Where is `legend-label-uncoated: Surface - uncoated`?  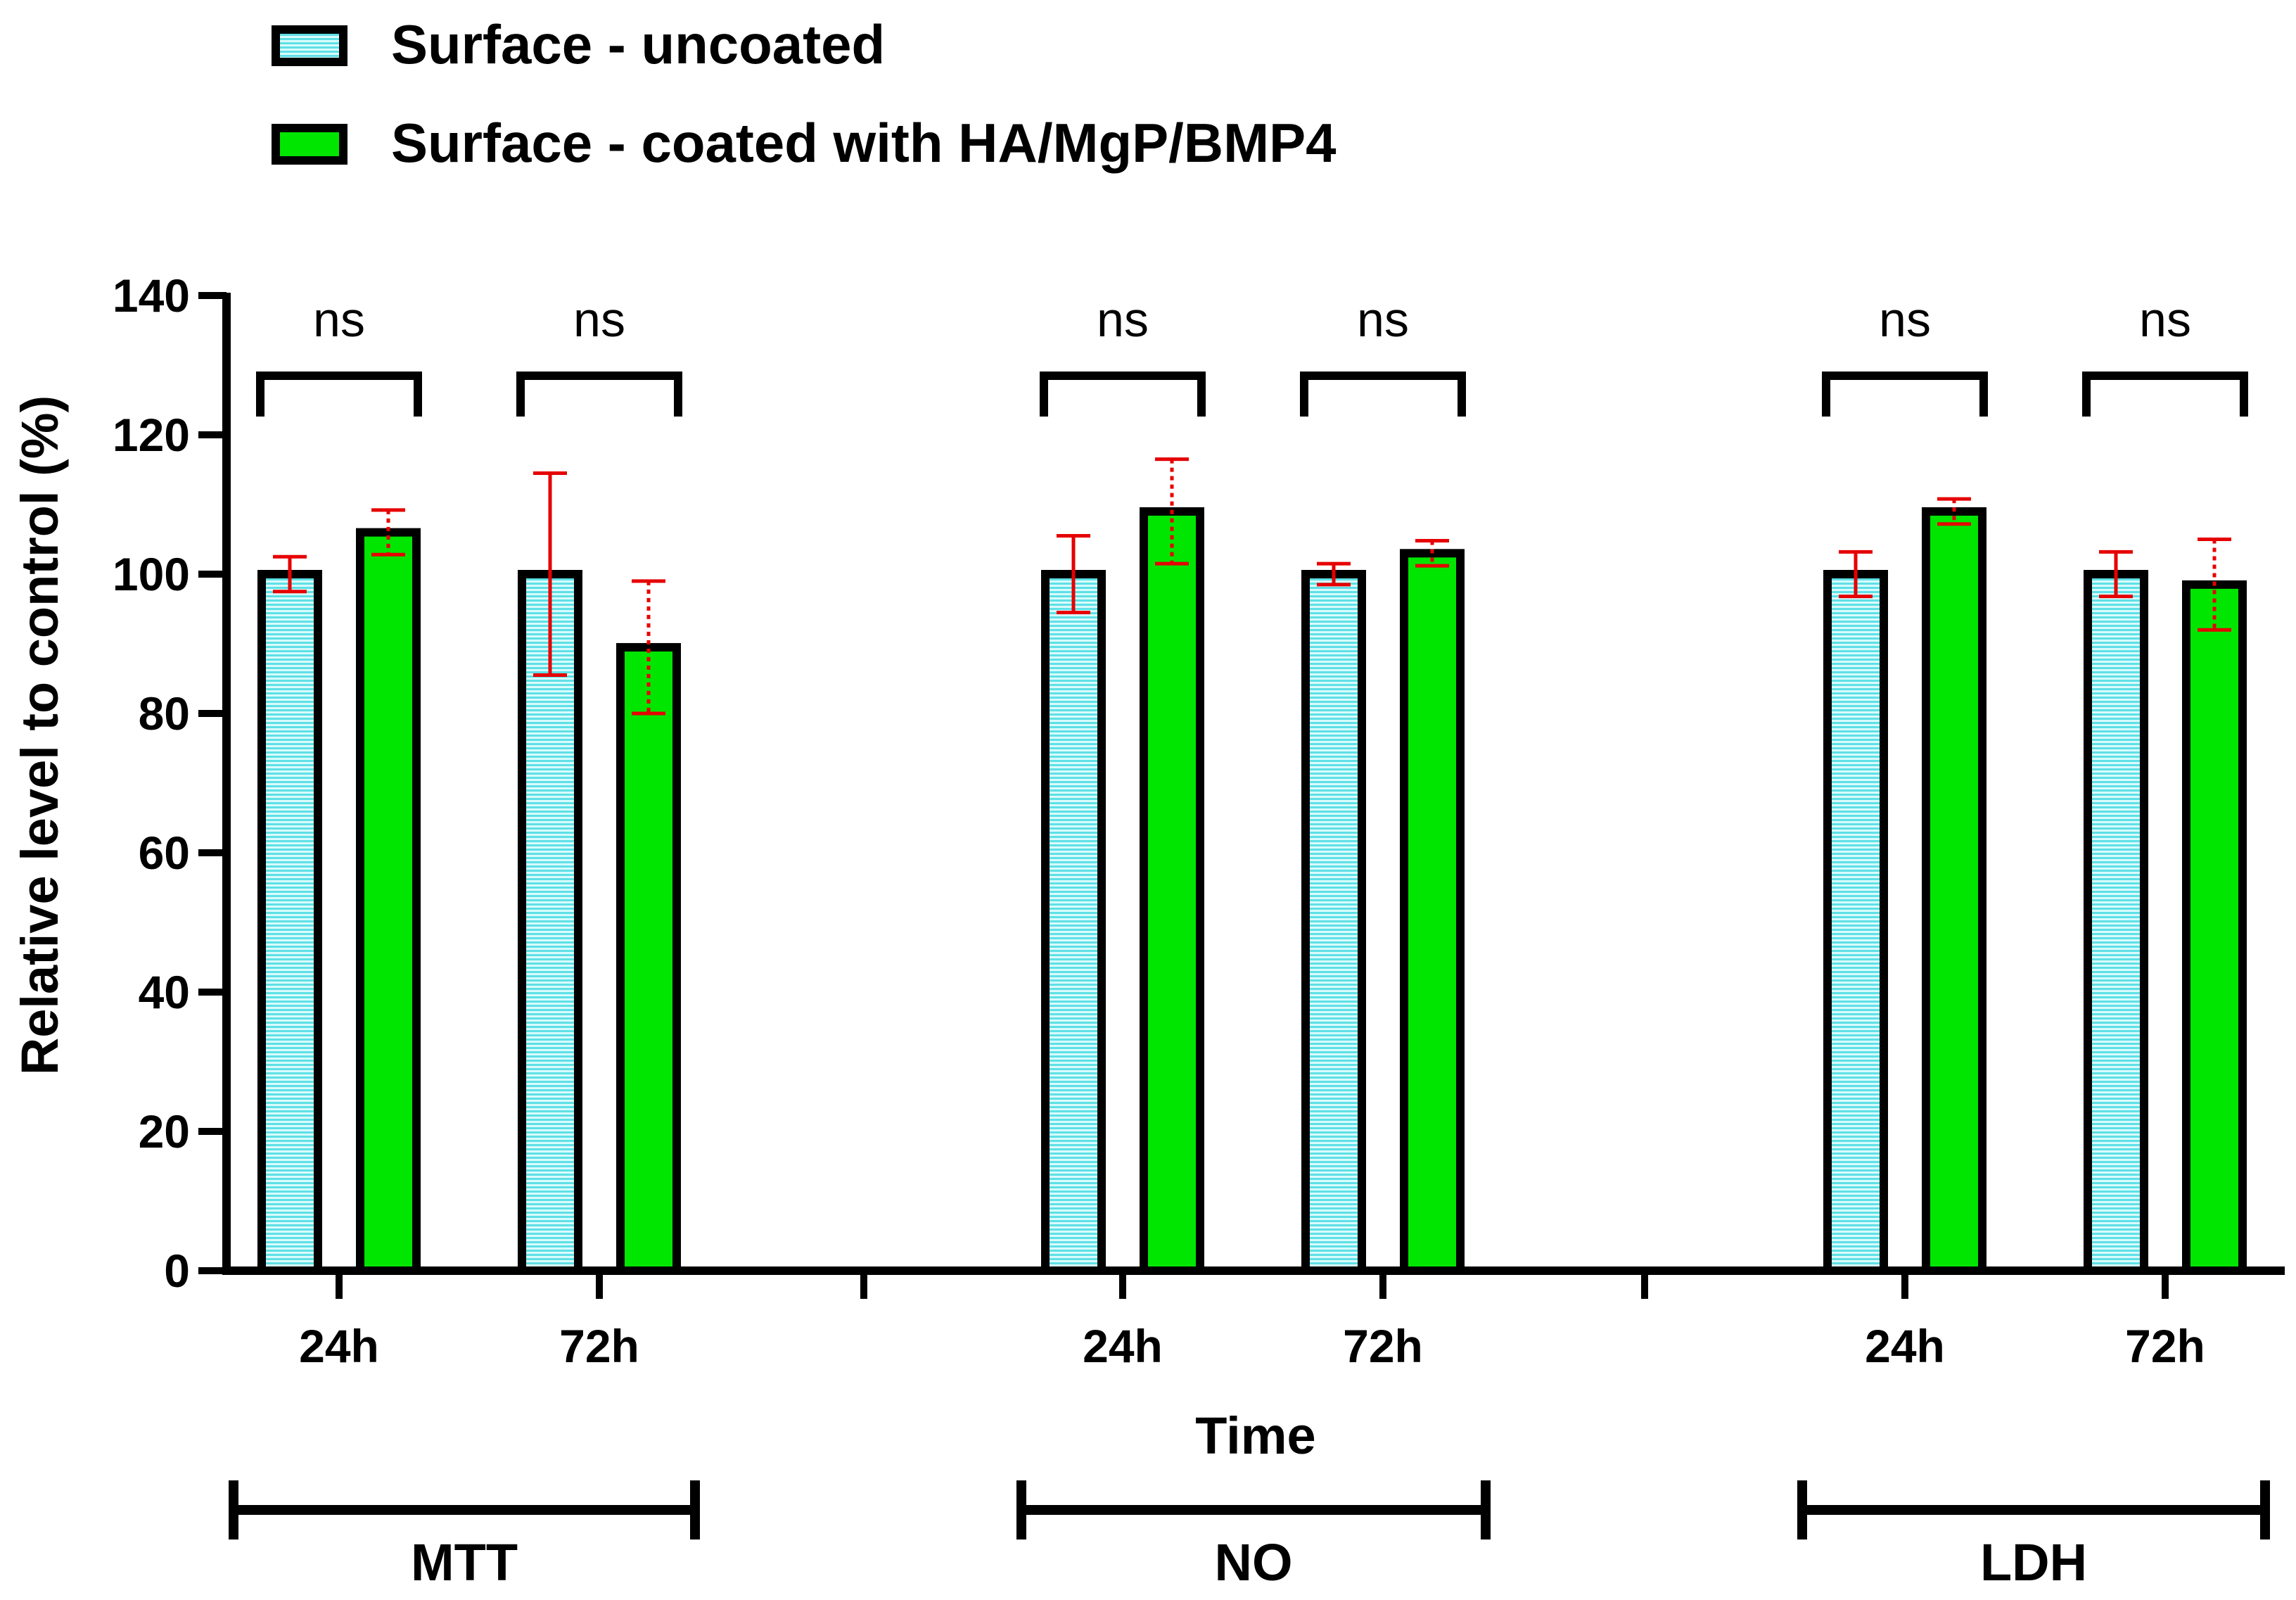
legend-label-uncoated: Surface - uncoated is located at coordinates (638, 44).